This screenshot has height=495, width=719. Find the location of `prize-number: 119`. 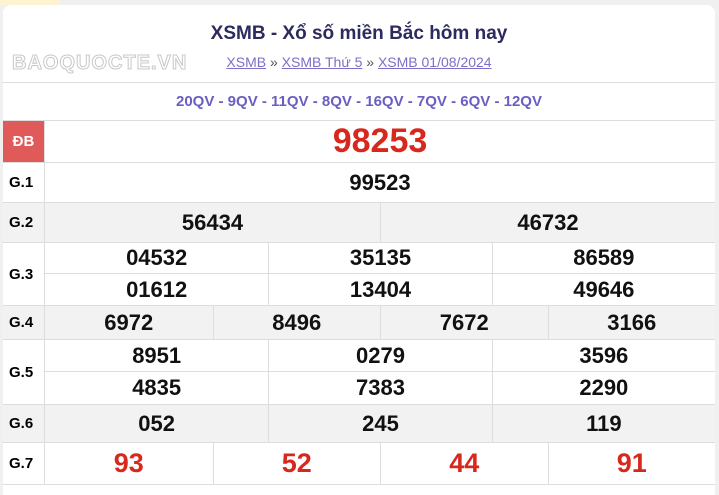

prize-number: 119 is located at coordinates (603, 423).